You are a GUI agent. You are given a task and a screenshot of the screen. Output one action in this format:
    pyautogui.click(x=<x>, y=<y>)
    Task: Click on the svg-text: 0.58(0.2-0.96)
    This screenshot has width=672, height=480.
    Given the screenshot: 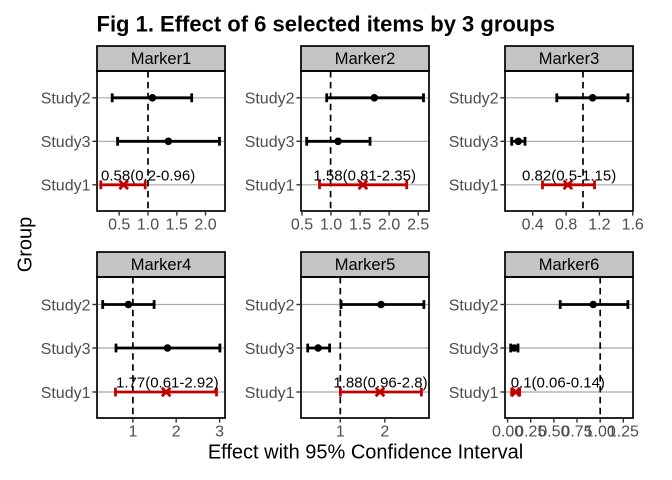 What is the action you would take?
    pyautogui.click(x=148, y=176)
    